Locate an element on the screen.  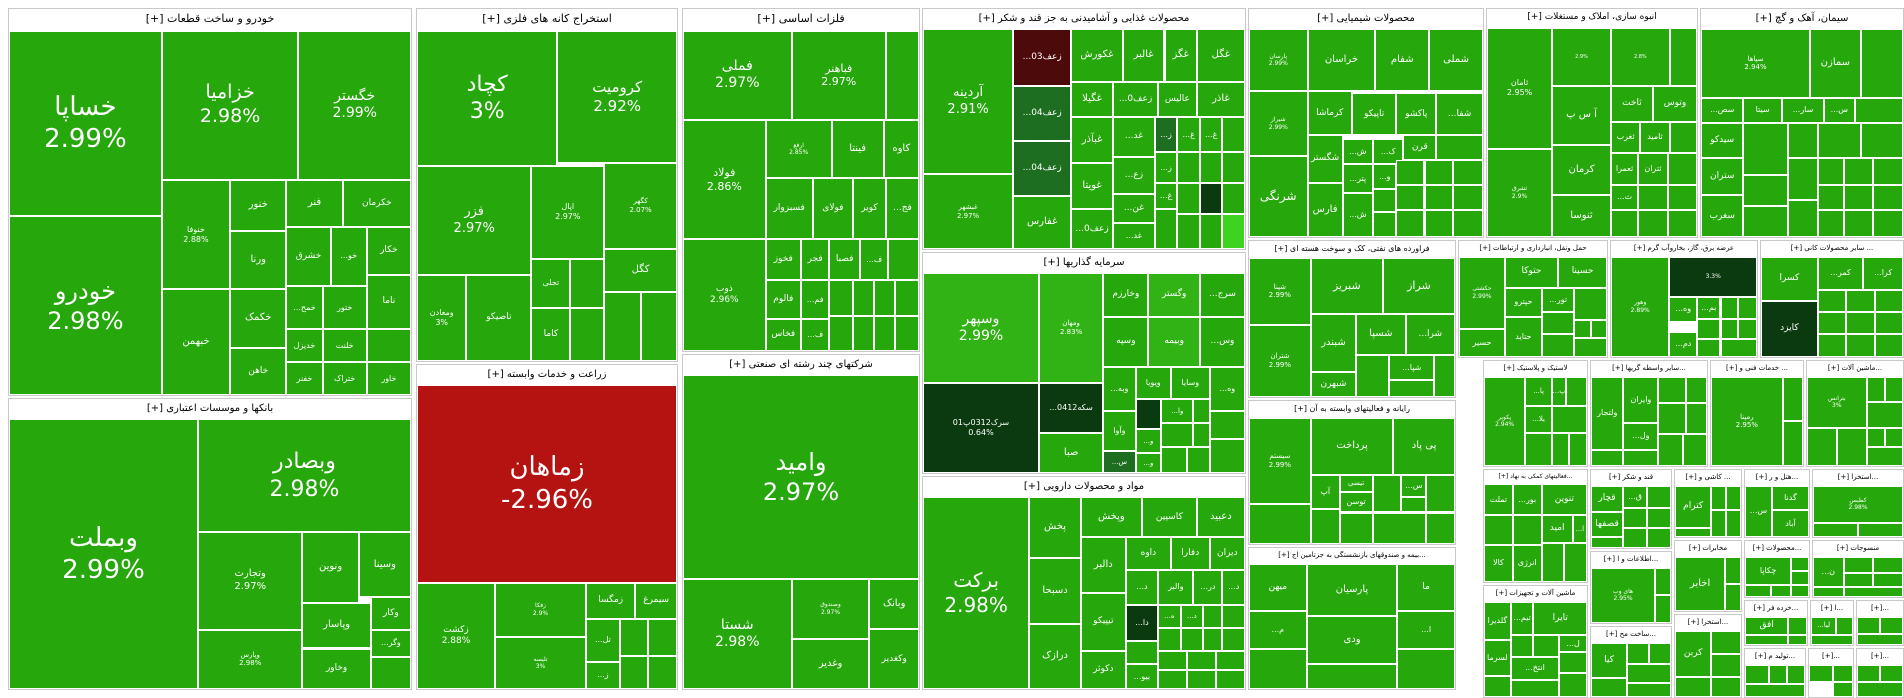
stock-tile-ثعمرا: ثعمرا is located at coordinates (1624, 169).